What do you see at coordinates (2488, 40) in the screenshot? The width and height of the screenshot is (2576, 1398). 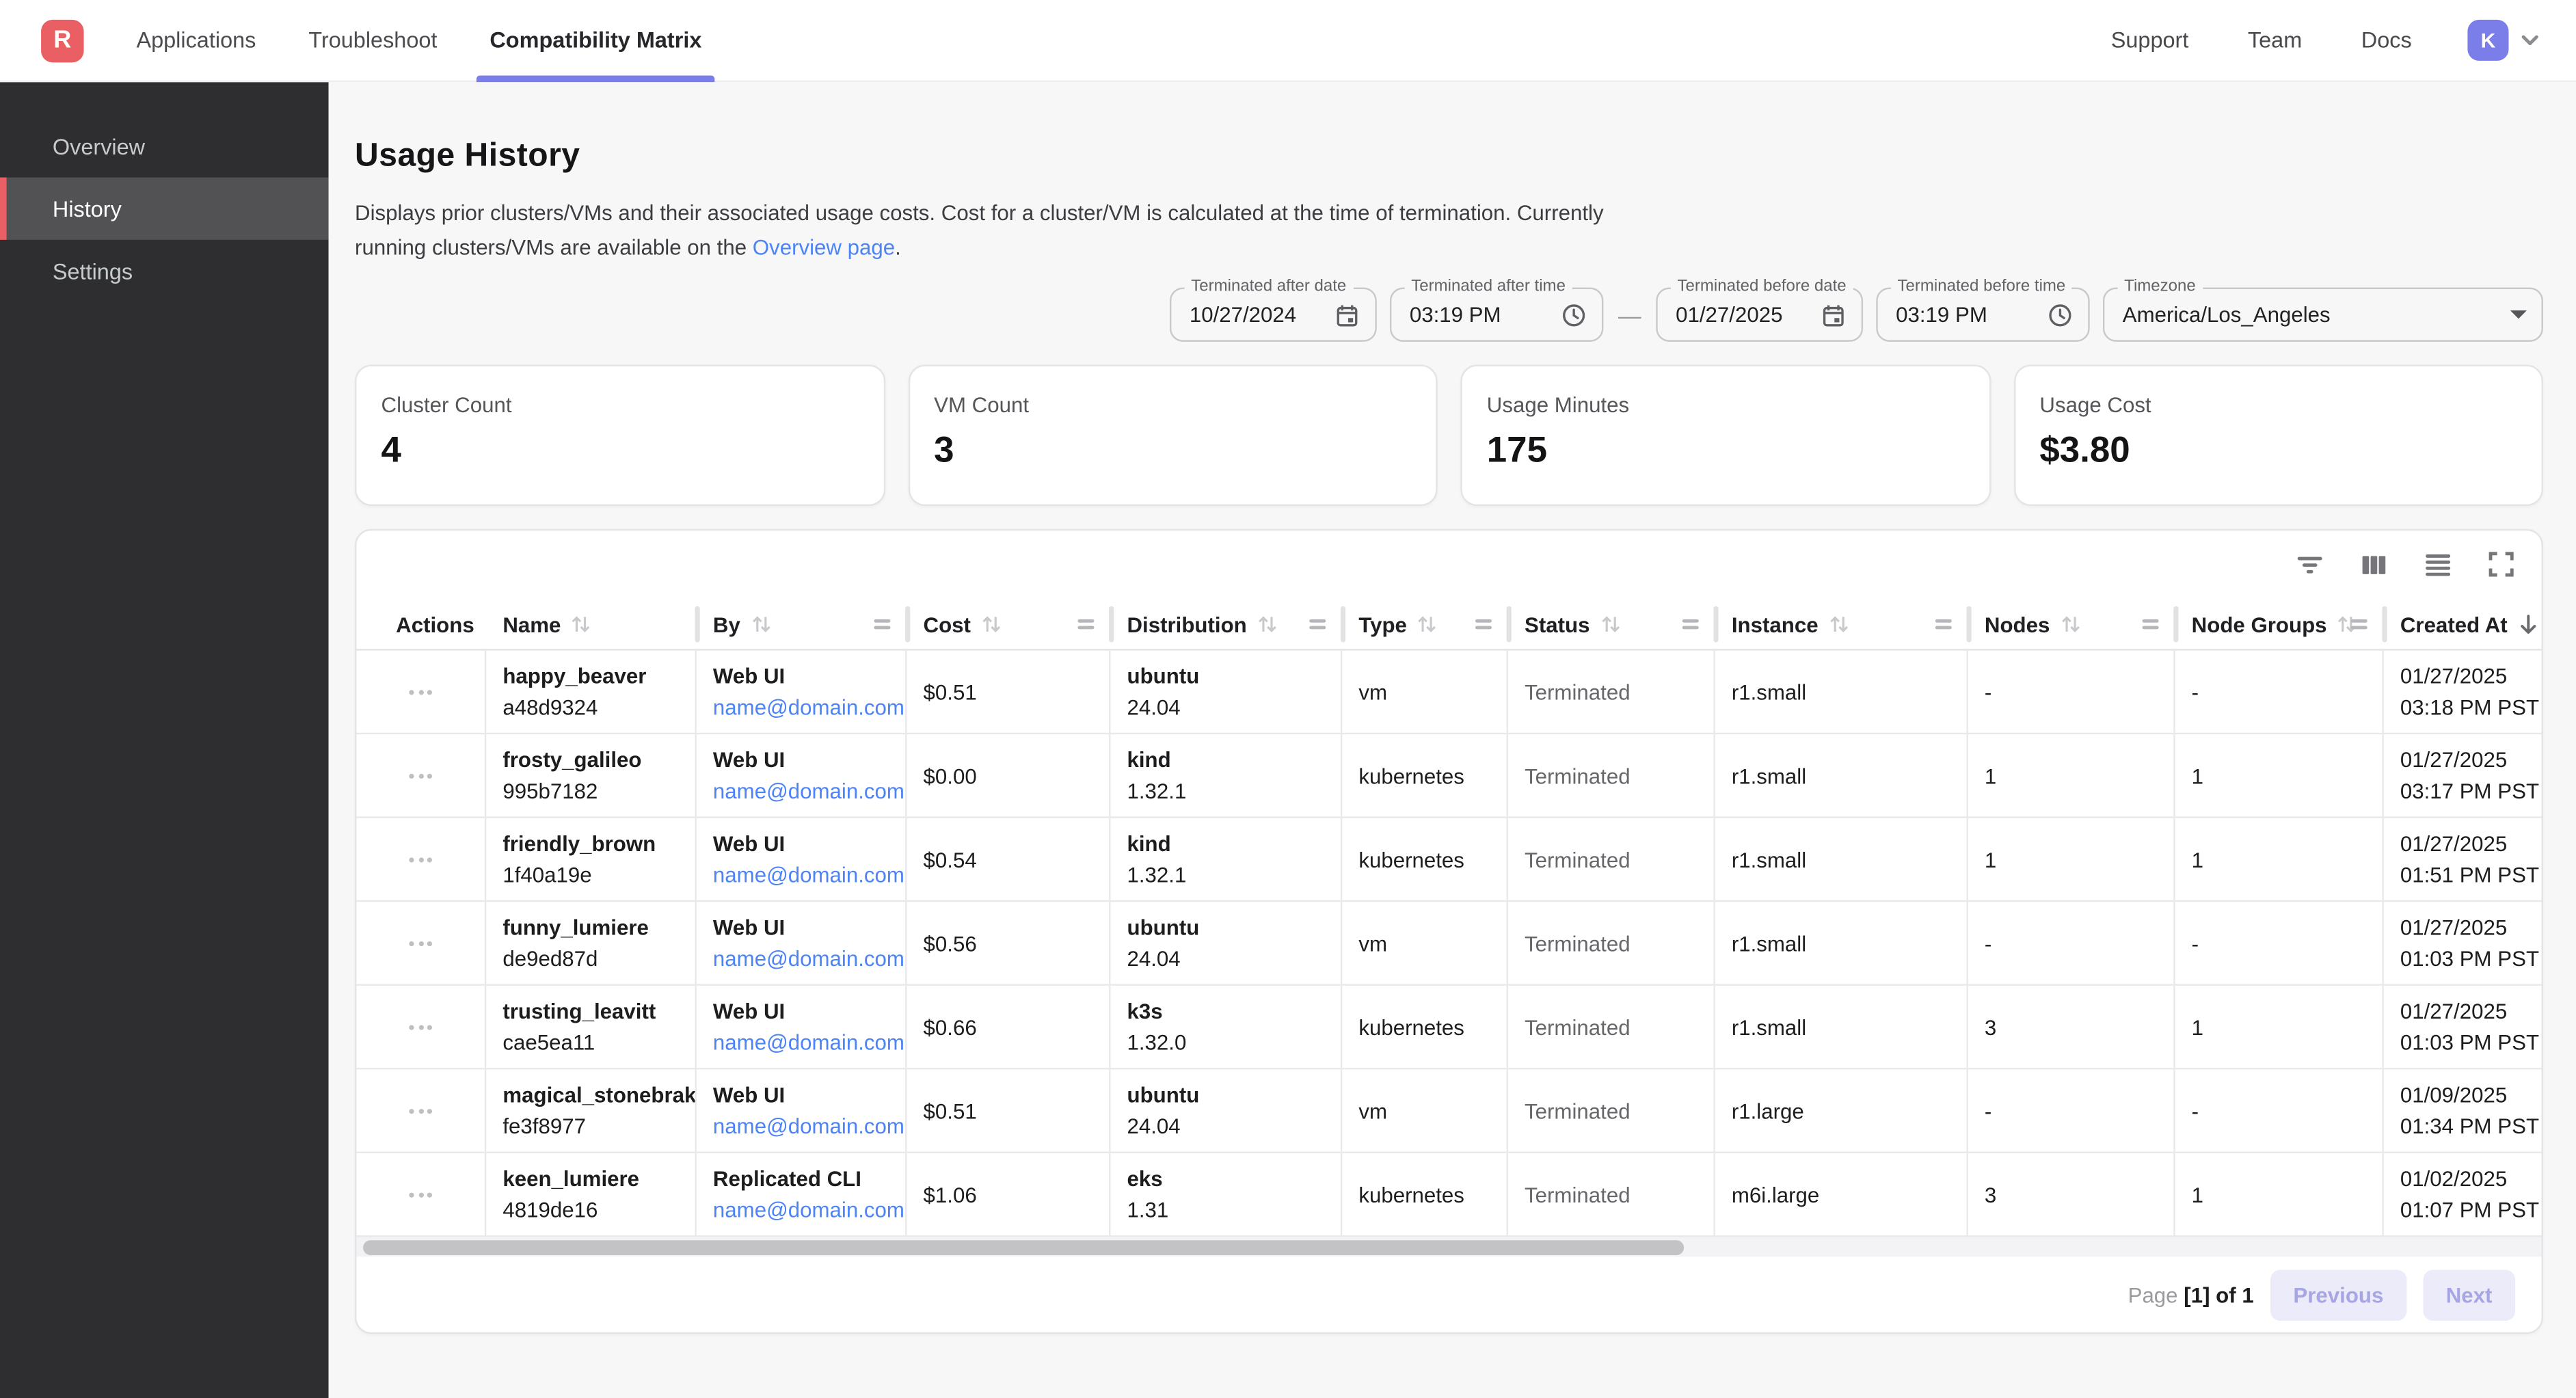 I see `user-avatar: K` at bounding box center [2488, 40].